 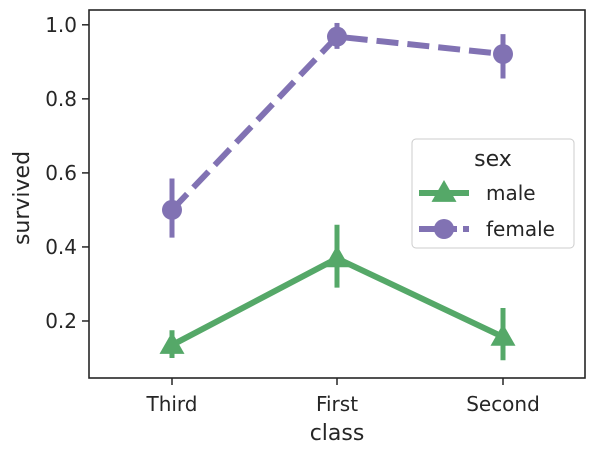 What do you see at coordinates (477, 192) in the screenshot?
I see `legend-entry-male: male` at bounding box center [477, 192].